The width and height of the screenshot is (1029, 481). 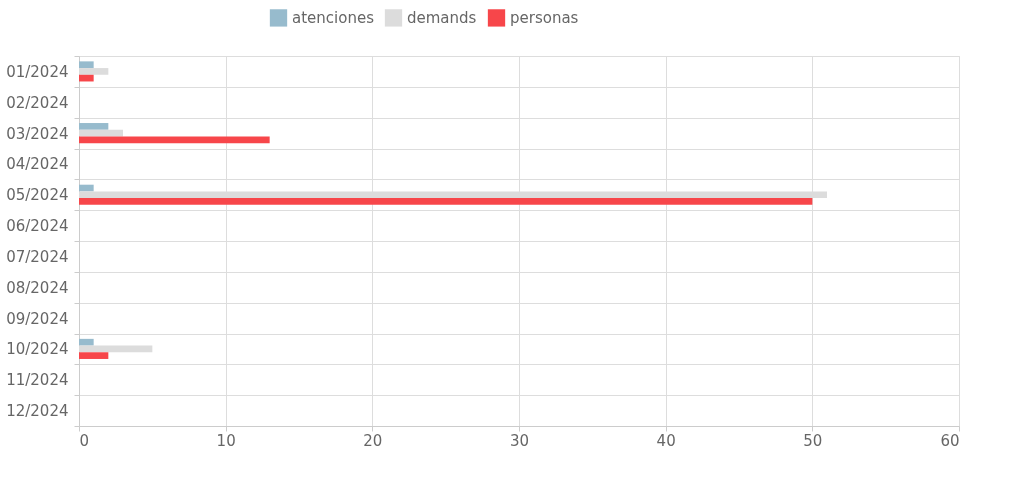 What do you see at coordinates (84, 440) in the screenshot?
I see `x-tick-label: 0` at bounding box center [84, 440].